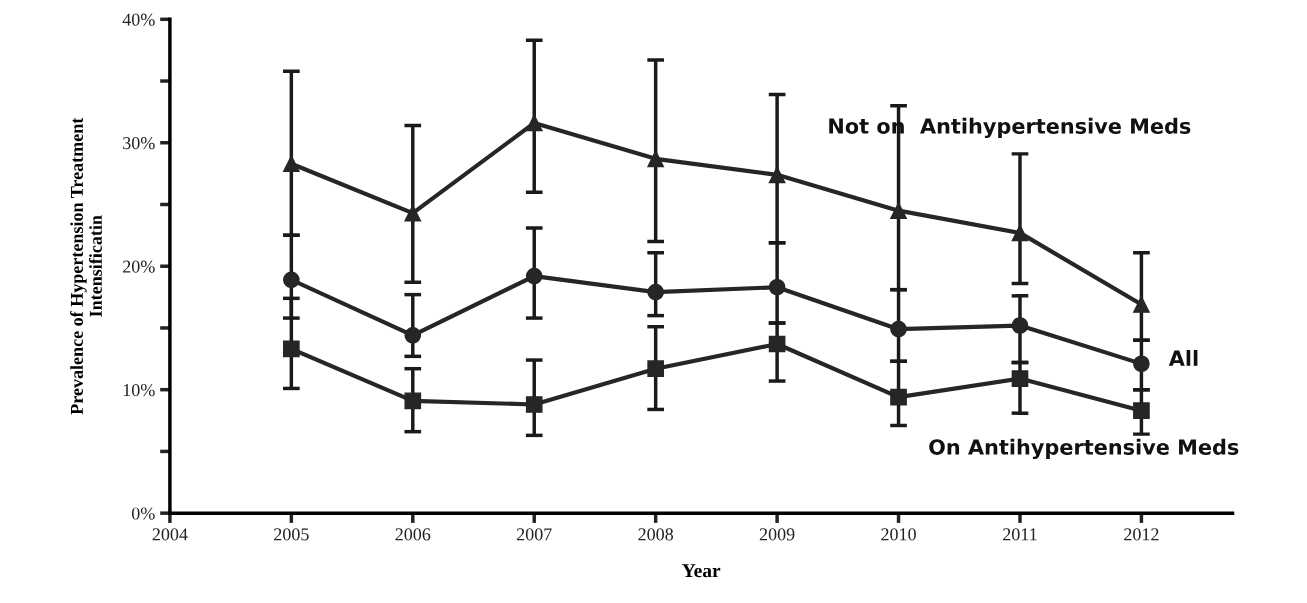 The width and height of the screenshot is (1307, 603). I want to click on y-tick-label: 10%, so click(139, 390).